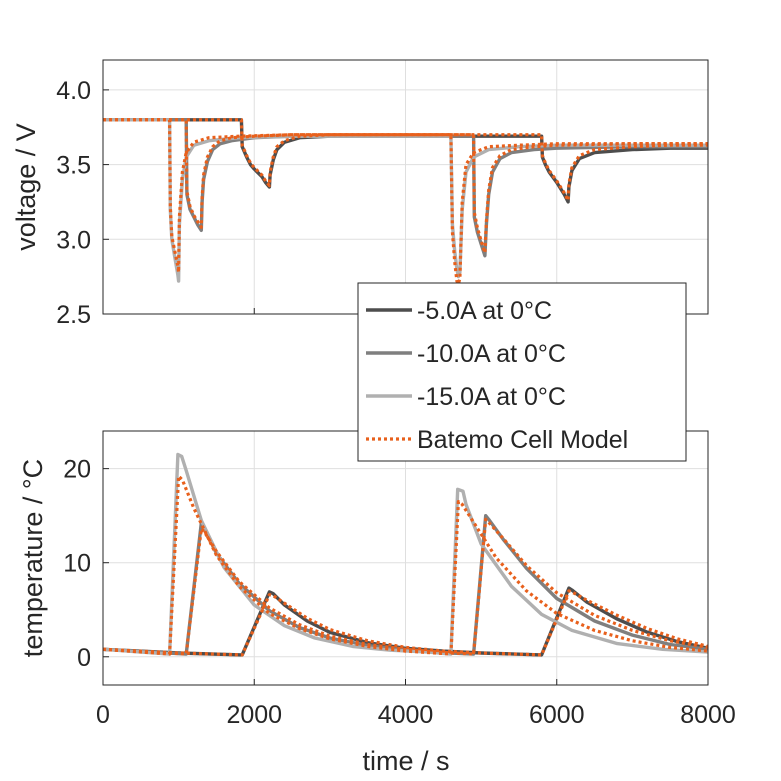  I want to click on voltage-ytick-label-2: 3.5, so click(73, 166).